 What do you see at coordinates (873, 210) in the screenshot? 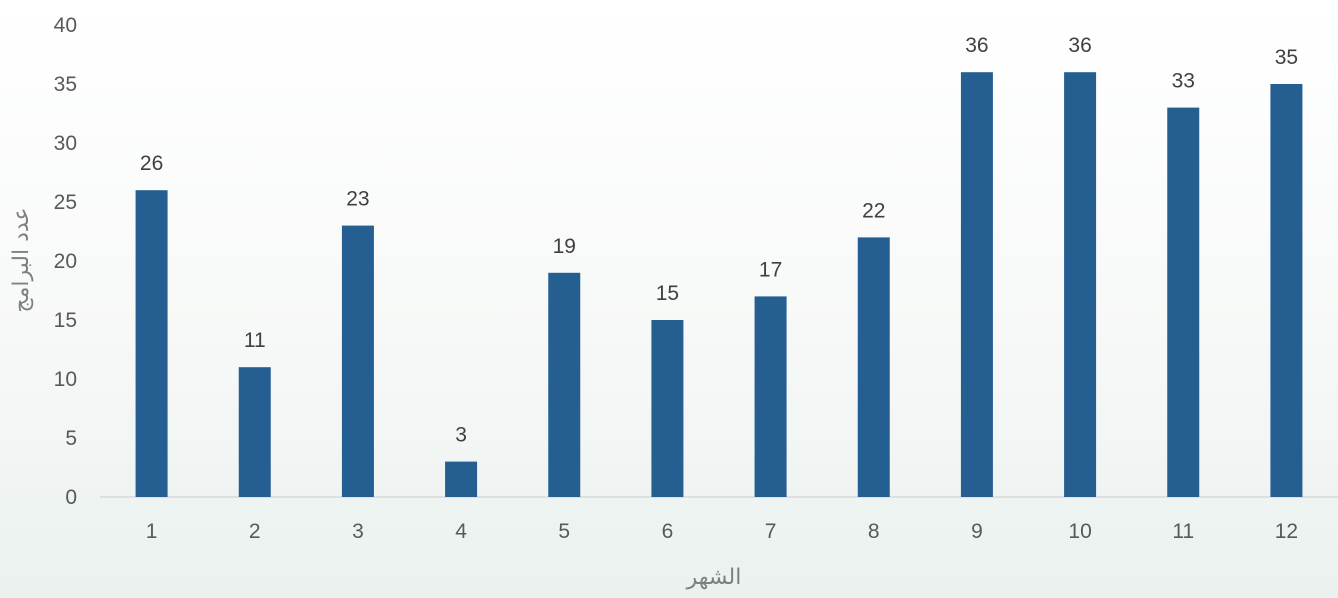
I see `data-label: 22` at bounding box center [873, 210].